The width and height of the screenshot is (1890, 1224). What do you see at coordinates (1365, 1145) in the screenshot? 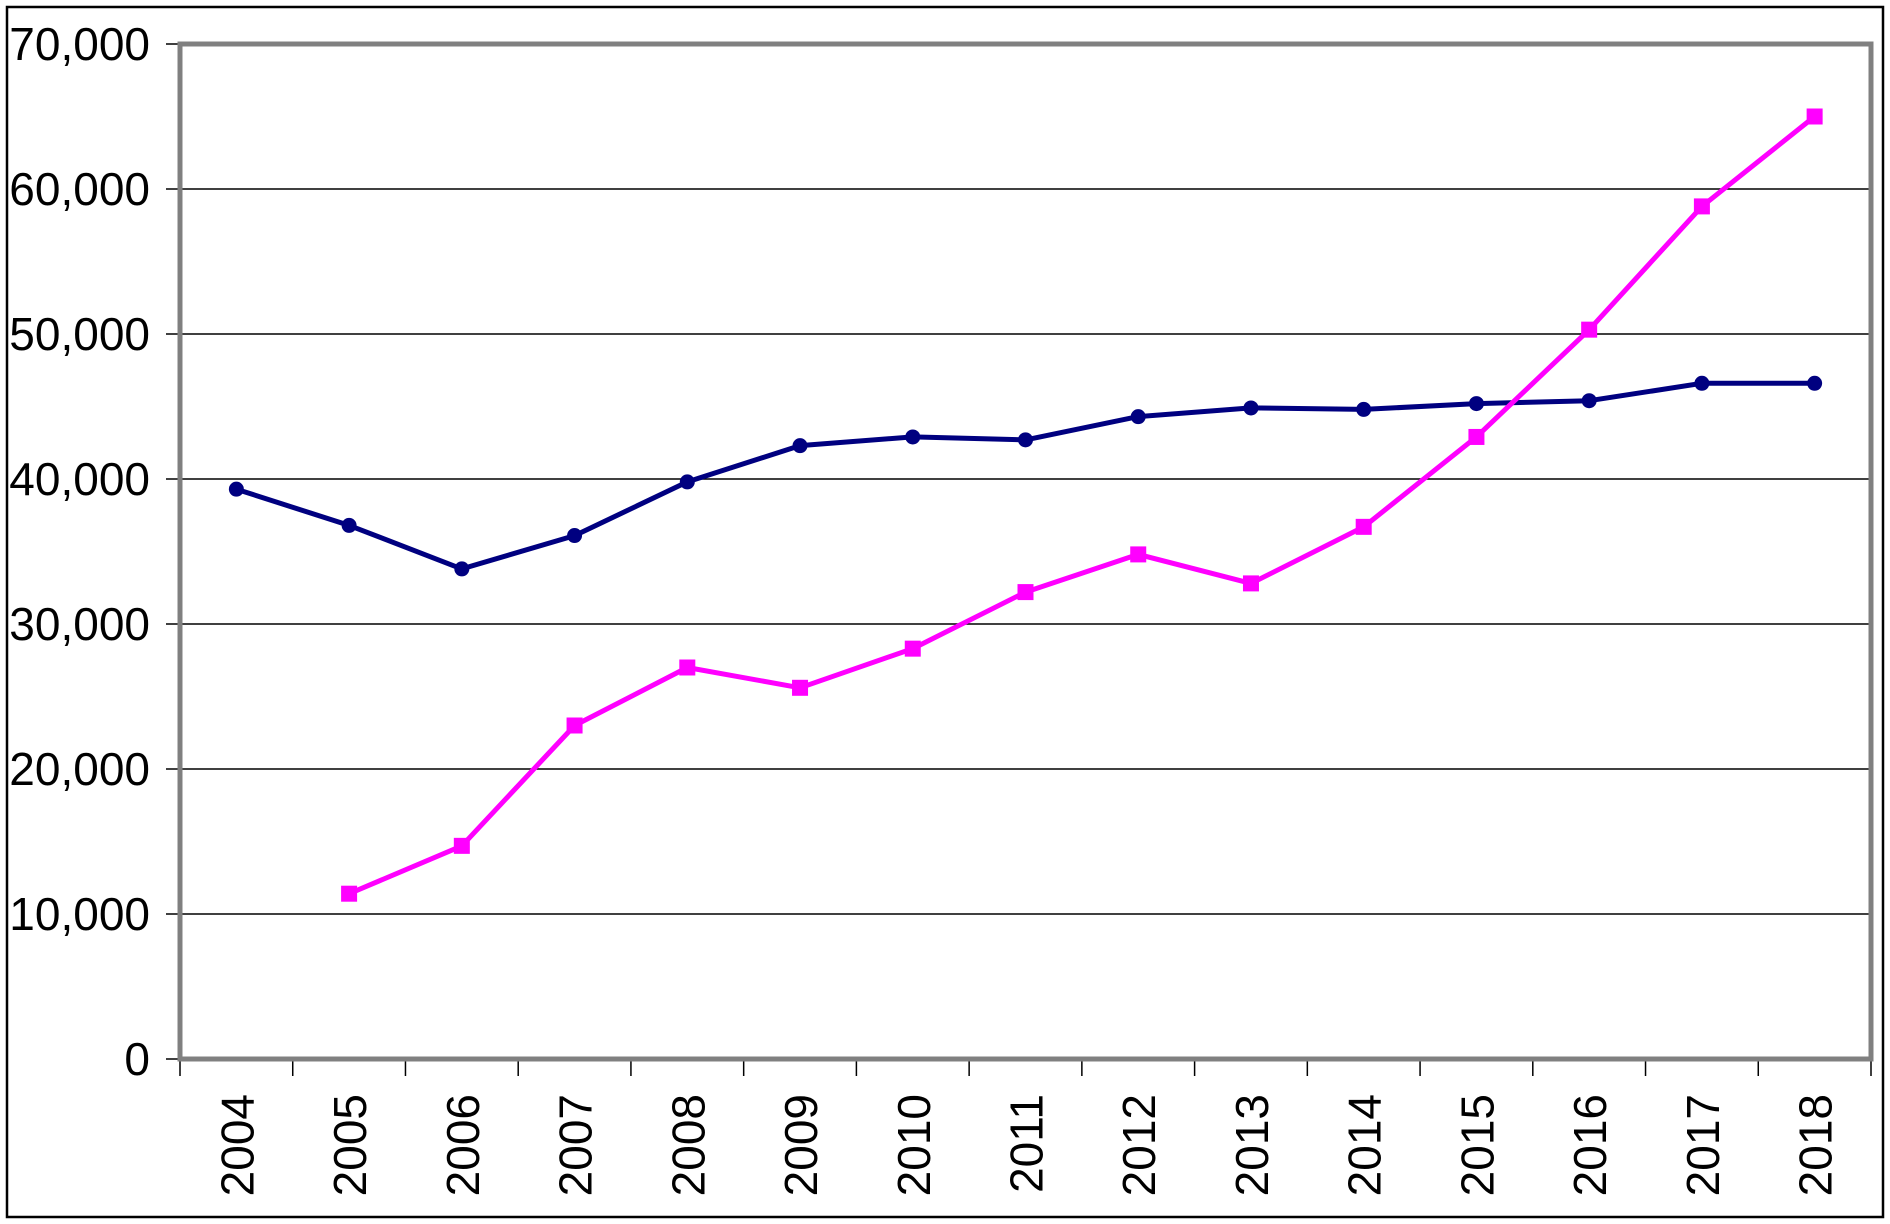
I see `x-axis-tick-label: 2014` at bounding box center [1365, 1145].